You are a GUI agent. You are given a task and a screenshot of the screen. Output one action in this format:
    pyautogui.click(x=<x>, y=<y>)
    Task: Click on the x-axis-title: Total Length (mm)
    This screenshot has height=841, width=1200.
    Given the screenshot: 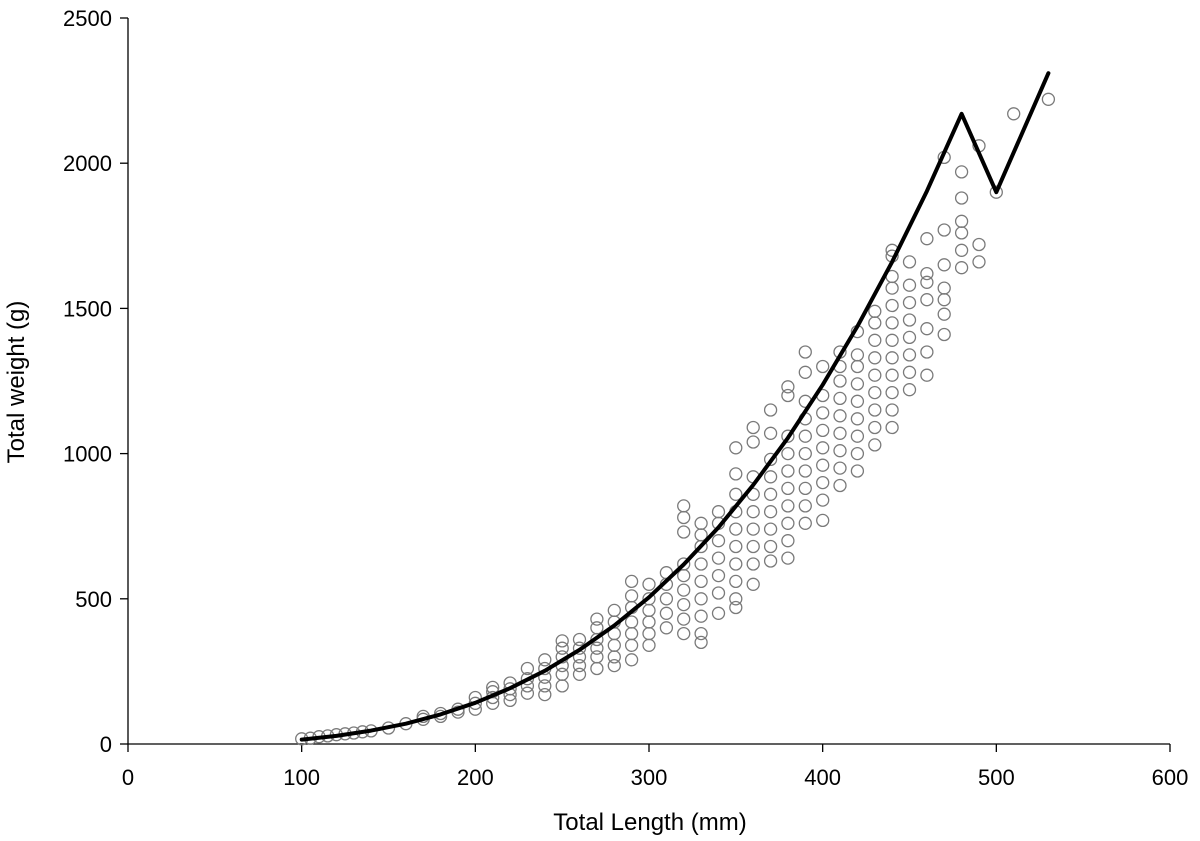 What is the action you would take?
    pyautogui.click(x=649, y=822)
    